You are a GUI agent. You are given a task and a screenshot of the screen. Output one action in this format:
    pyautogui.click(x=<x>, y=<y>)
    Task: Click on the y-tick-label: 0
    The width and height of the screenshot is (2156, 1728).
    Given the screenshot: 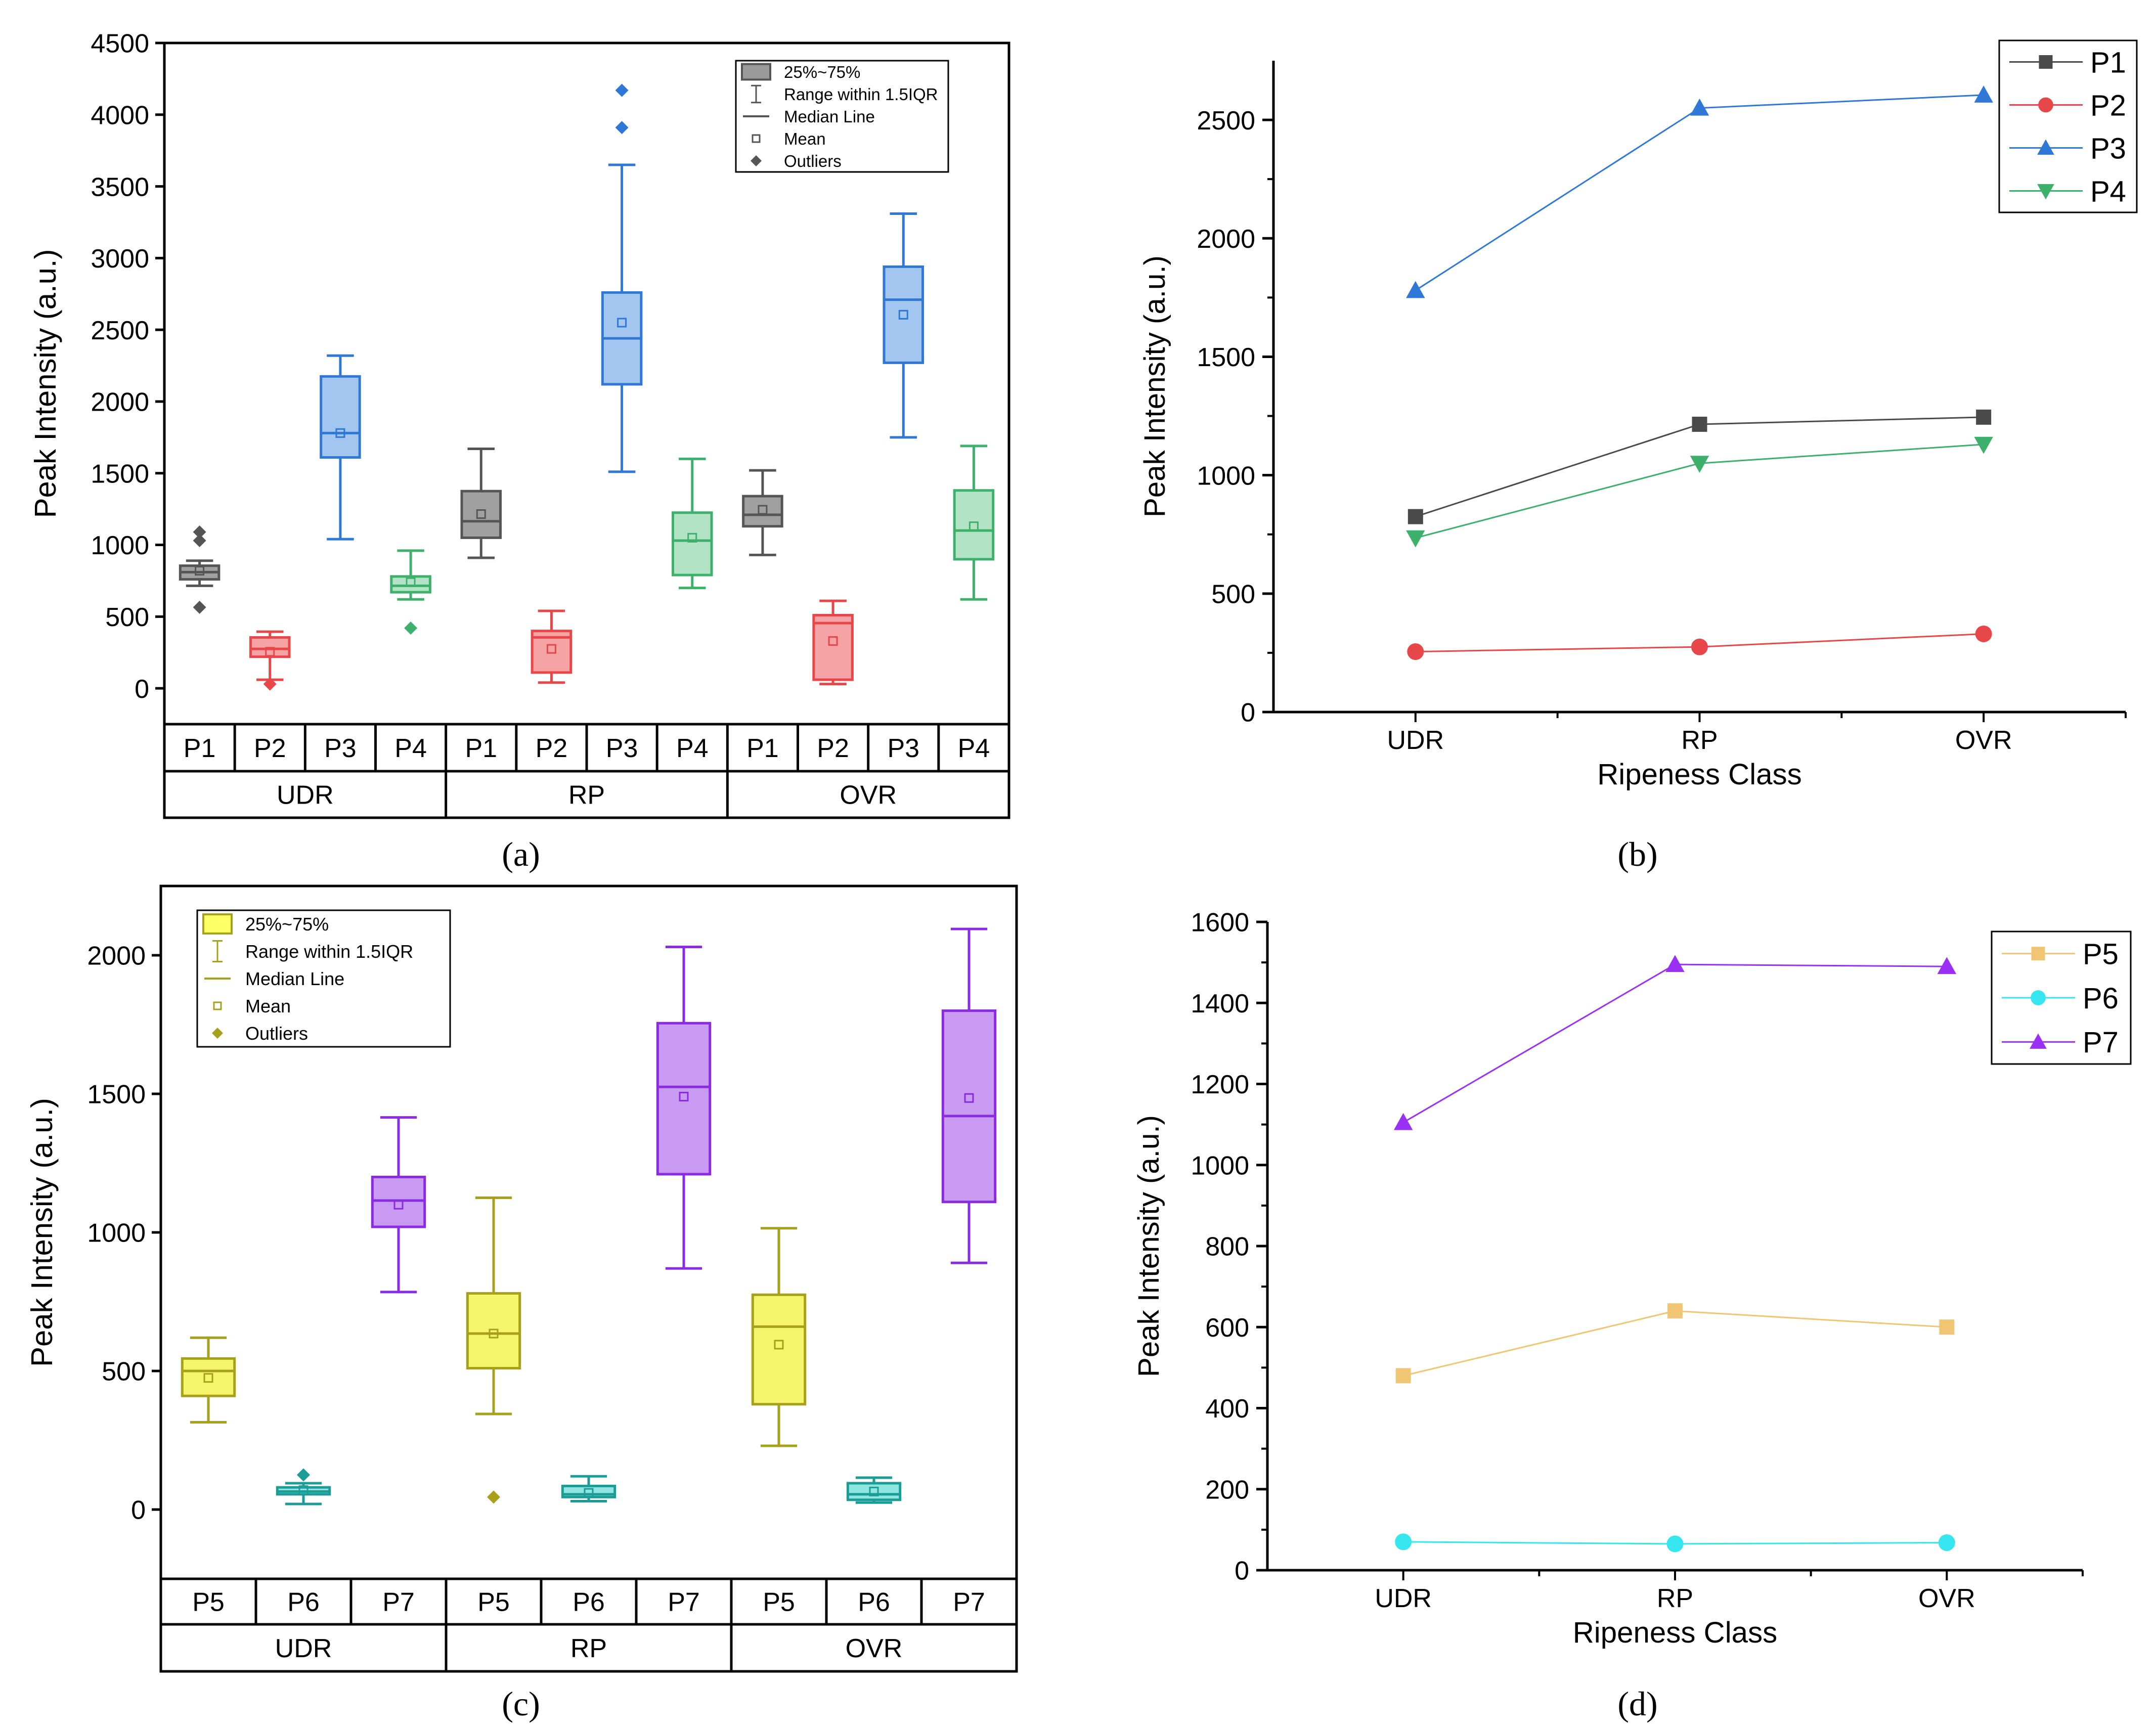 What is the action you would take?
    pyautogui.click(x=1242, y=1572)
    